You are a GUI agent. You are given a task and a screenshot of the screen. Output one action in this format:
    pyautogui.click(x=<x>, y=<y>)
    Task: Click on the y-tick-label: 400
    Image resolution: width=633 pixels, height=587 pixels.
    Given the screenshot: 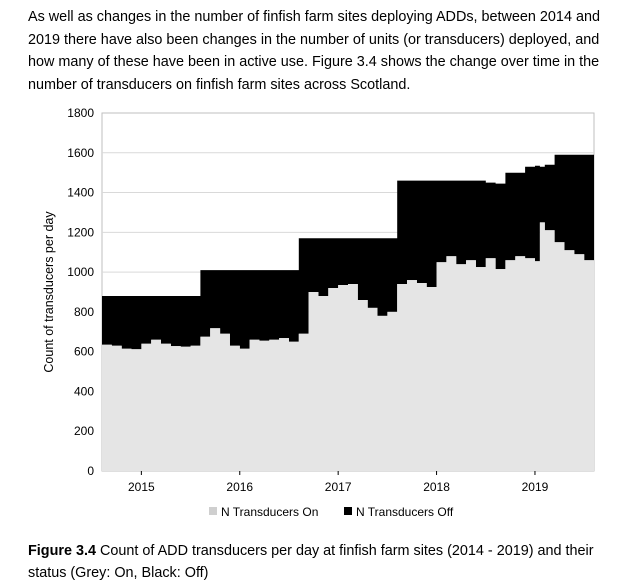 What is the action you would take?
    pyautogui.click(x=84, y=391)
    